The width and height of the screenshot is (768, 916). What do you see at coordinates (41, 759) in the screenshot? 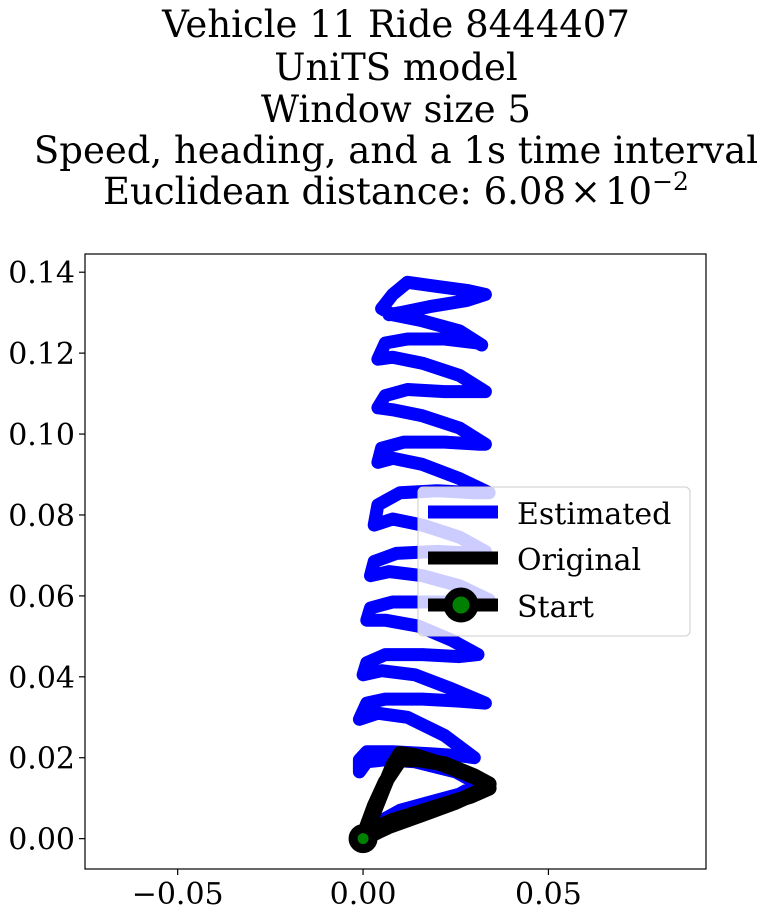
I see `y-tick-label: 0.02` at bounding box center [41, 759].